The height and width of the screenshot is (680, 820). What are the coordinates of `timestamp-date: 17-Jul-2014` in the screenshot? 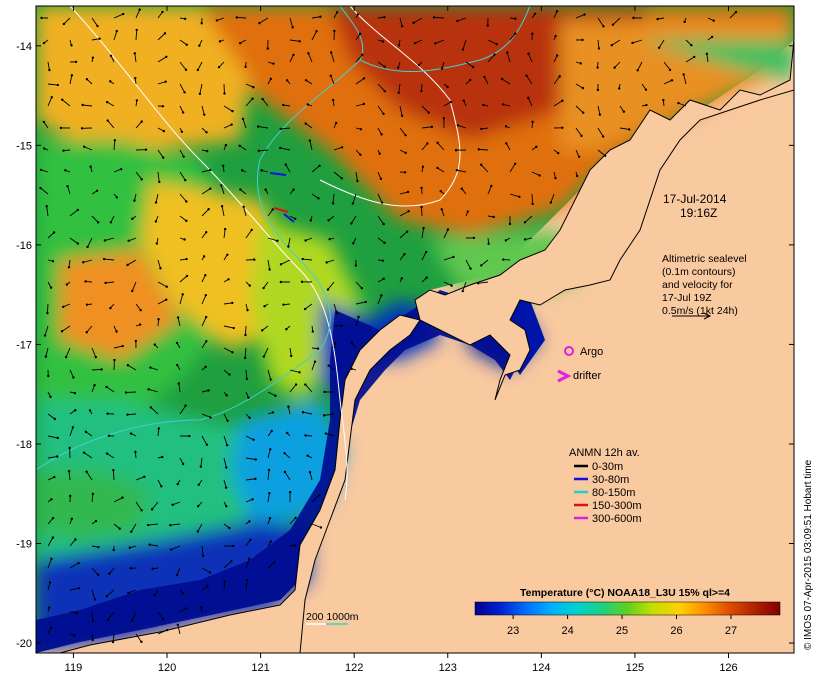 It's located at (695, 199).